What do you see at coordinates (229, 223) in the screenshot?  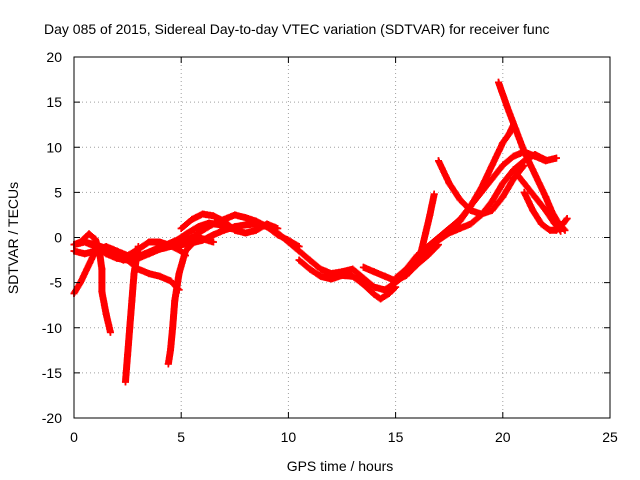 I see `series-arc-midday-b` at bounding box center [229, 223].